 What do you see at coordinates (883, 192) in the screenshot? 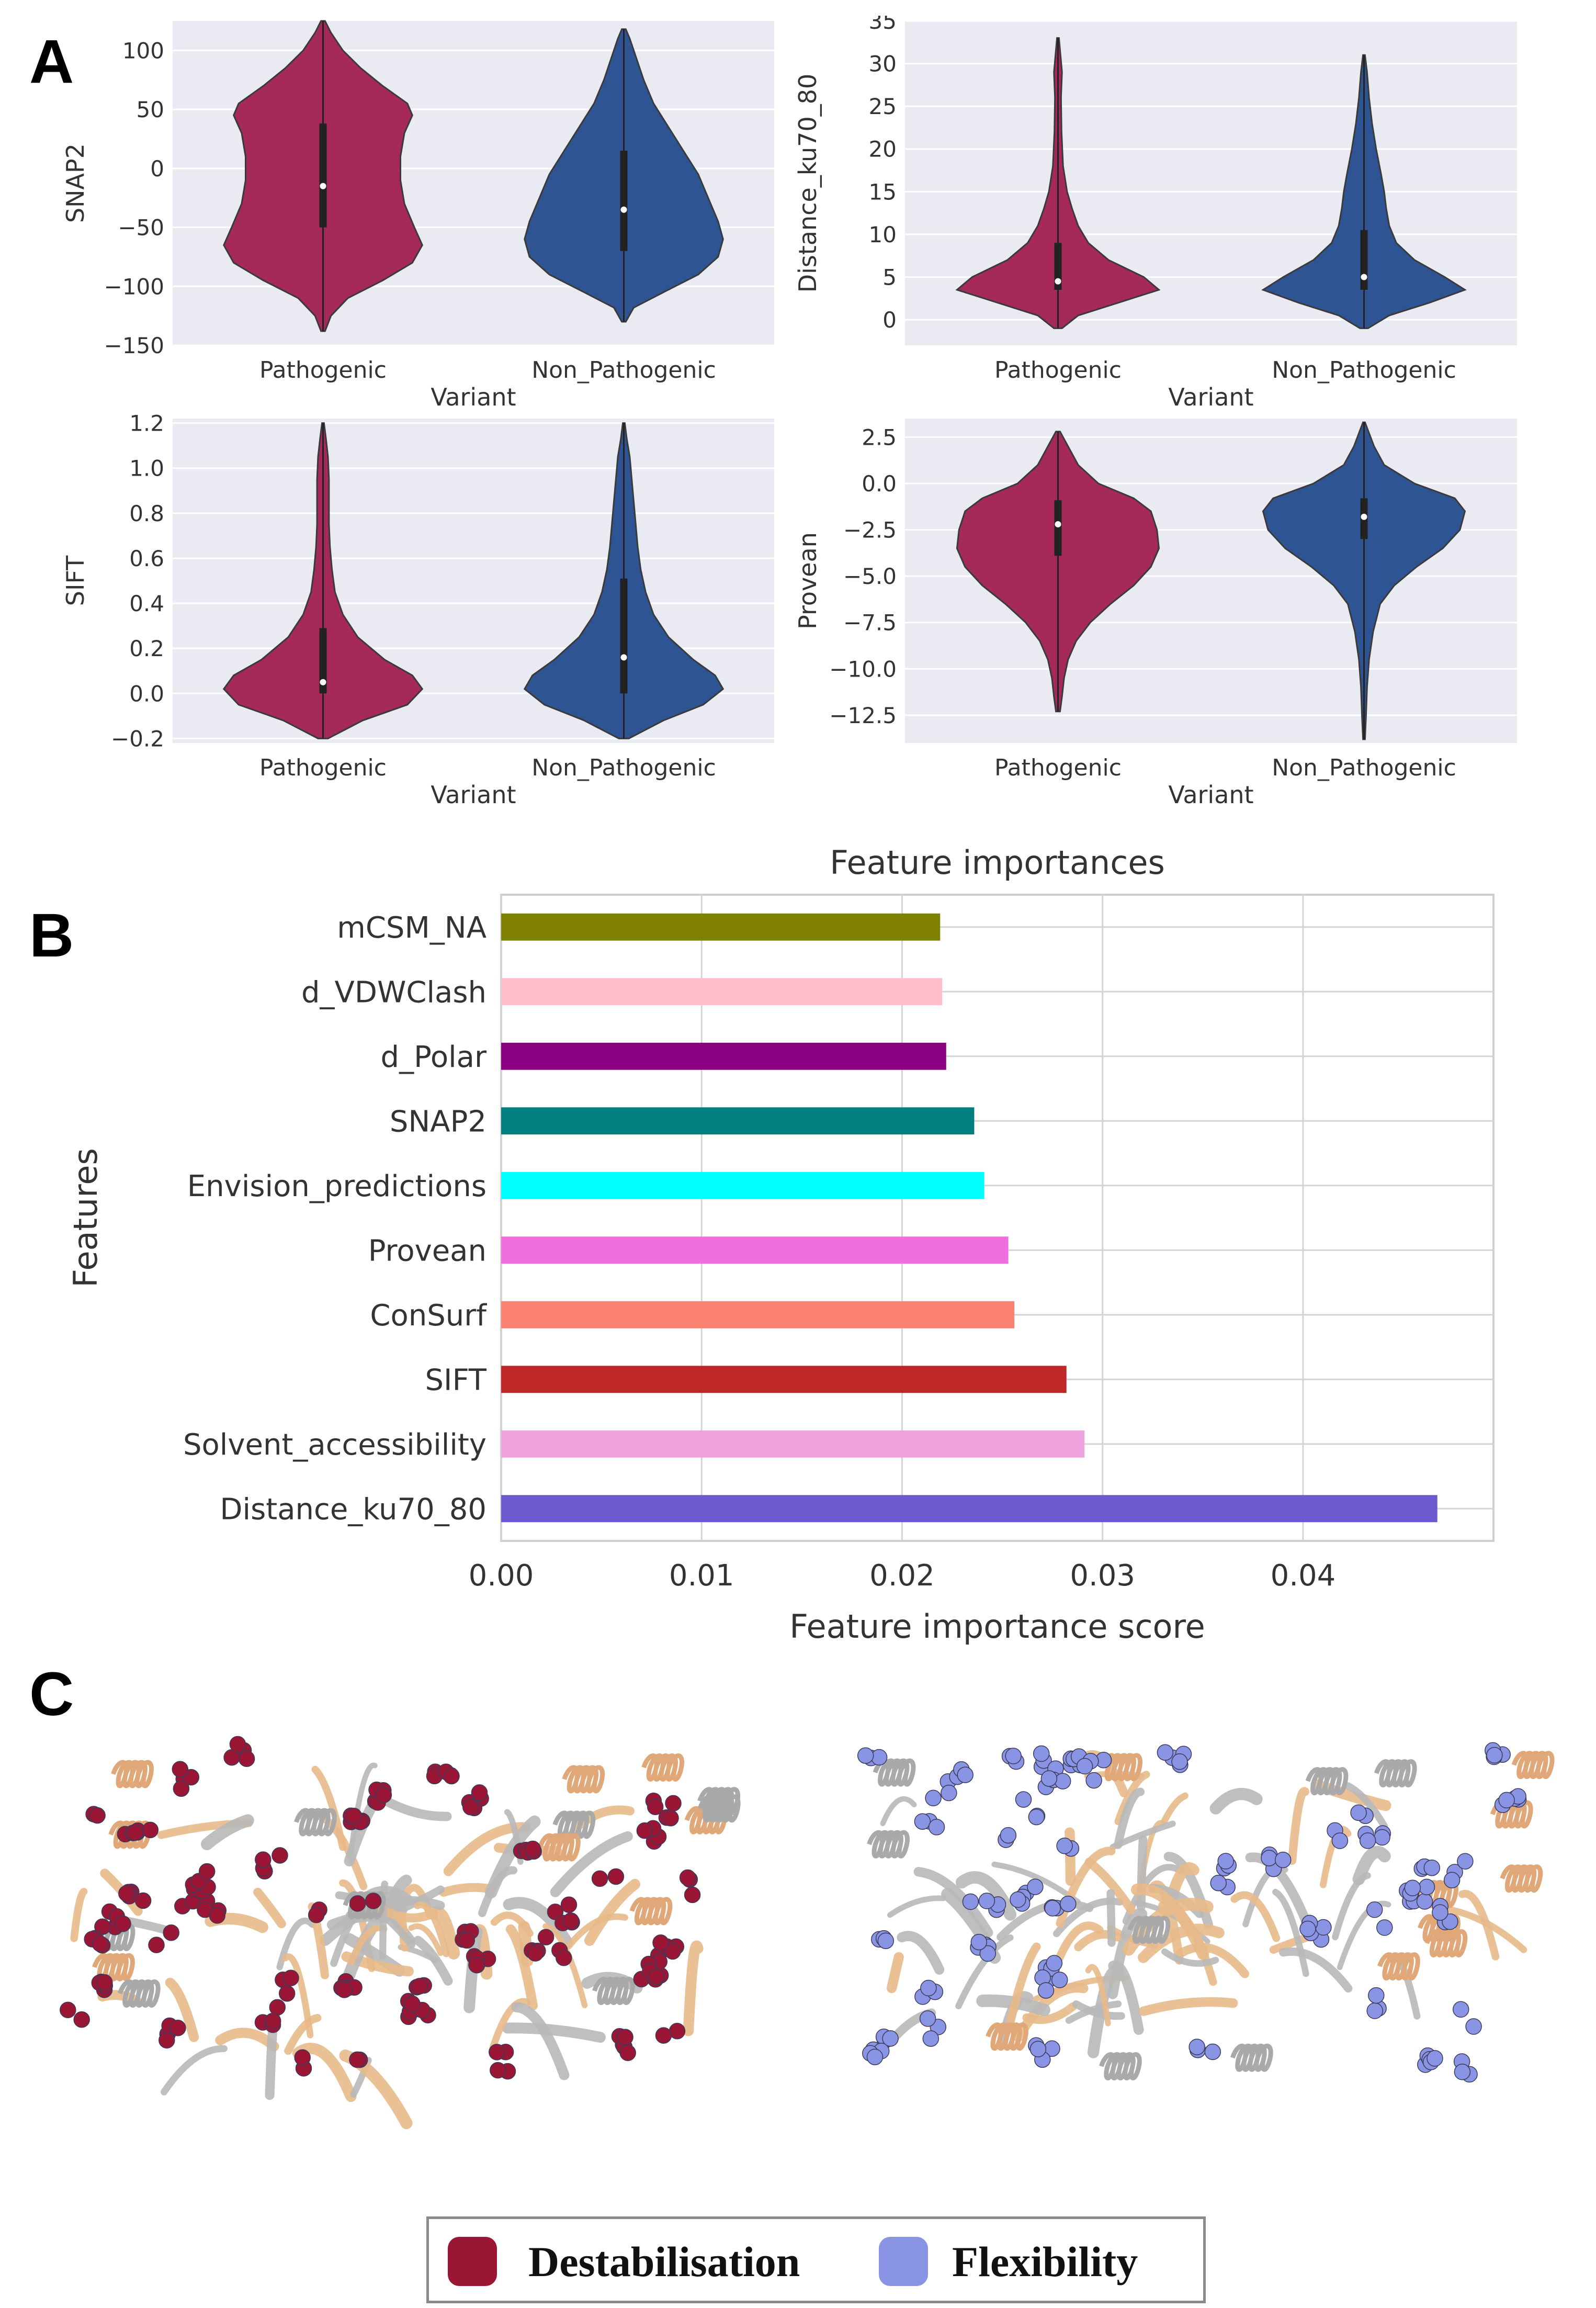
I see `y-tick-label: 15` at bounding box center [883, 192].